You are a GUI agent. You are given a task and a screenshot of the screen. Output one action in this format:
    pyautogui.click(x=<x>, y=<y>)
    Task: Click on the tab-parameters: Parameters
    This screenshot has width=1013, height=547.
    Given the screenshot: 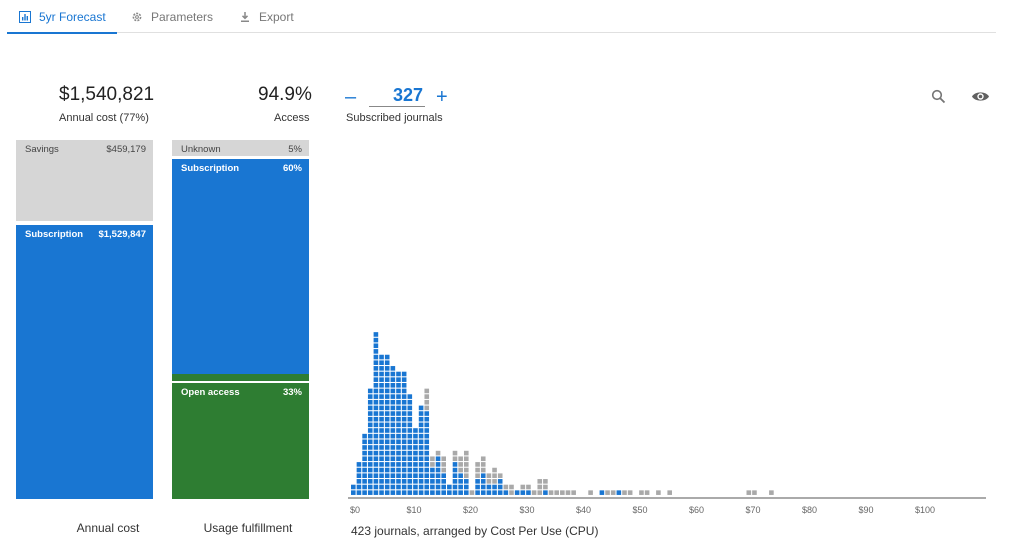 What is the action you would take?
    pyautogui.click(x=178, y=16)
    